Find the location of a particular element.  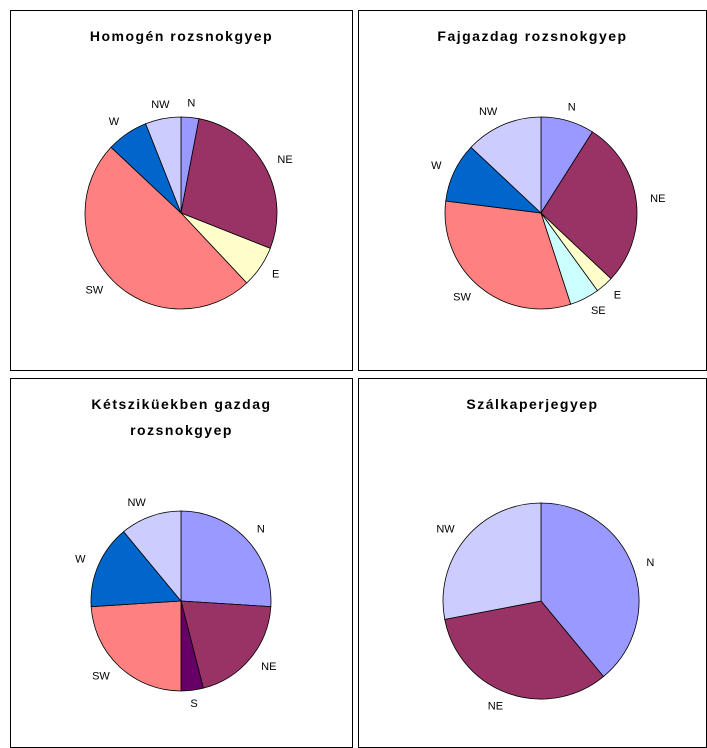

chart-title: Szálkaperjegyep is located at coordinates (532, 404).